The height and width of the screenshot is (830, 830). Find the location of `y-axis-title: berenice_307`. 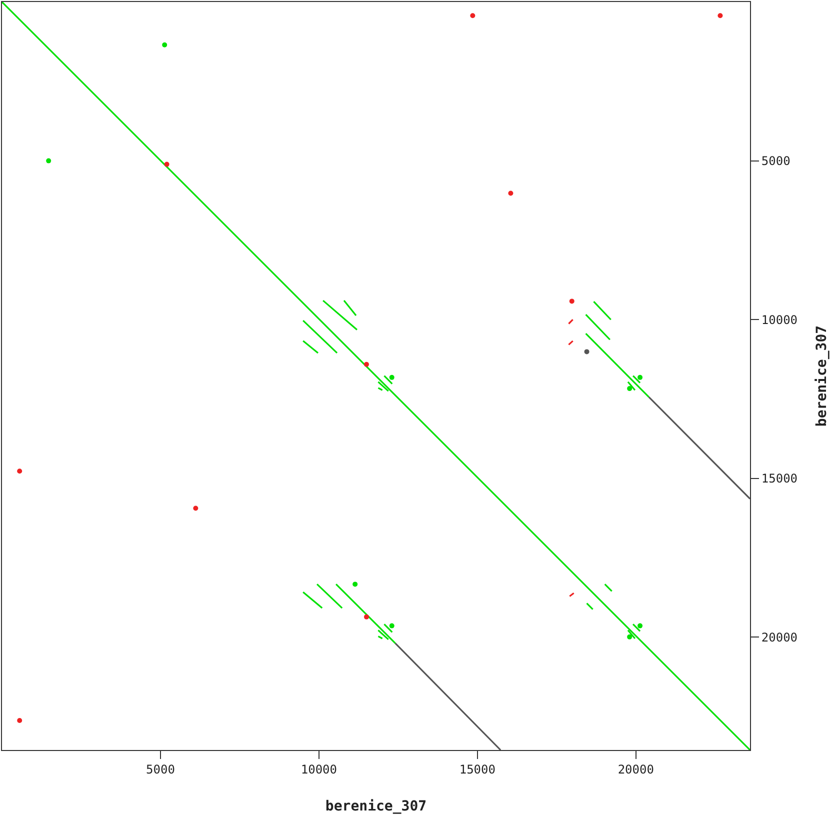

y-axis-title: berenice_307 is located at coordinates (822, 376).